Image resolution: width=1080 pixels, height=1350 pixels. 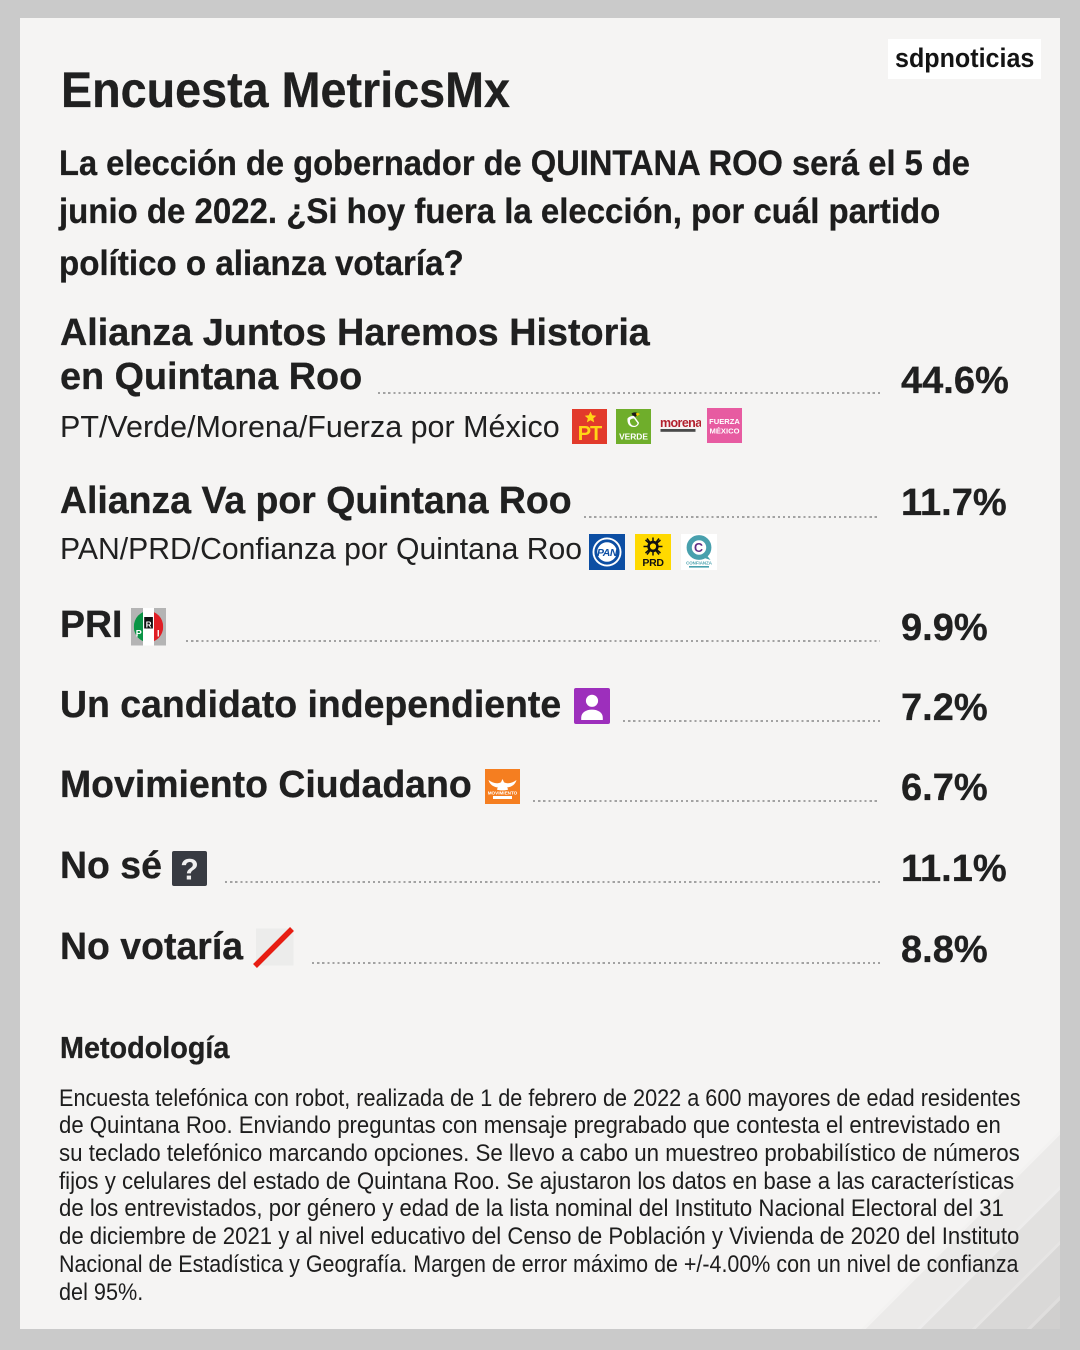 What do you see at coordinates (503, 793) in the screenshot?
I see `svg-text: MOVIMIENTO` at bounding box center [503, 793].